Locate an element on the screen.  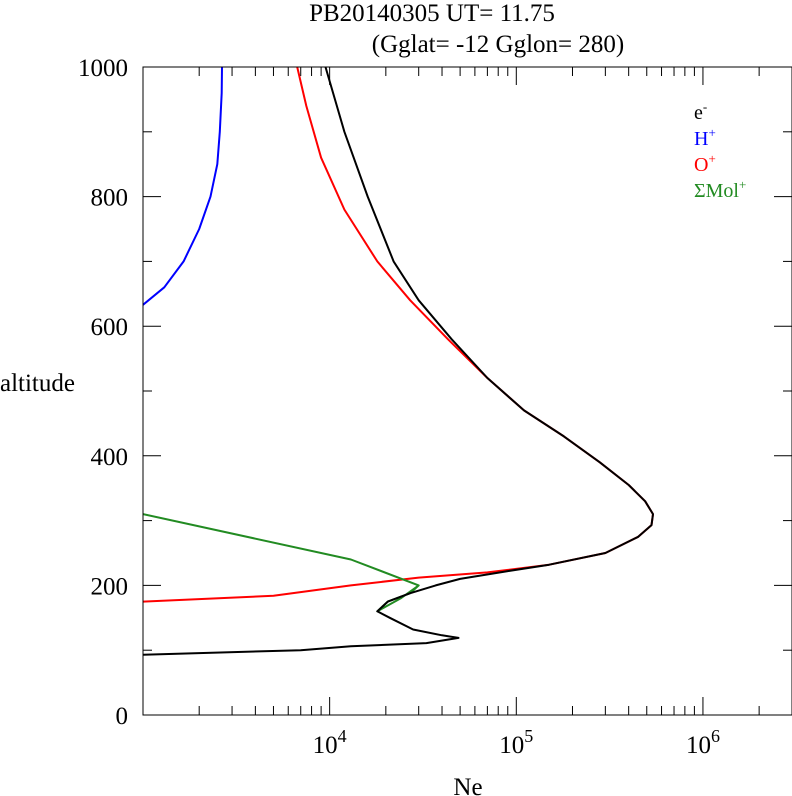
x-tick-labels: 10⁴ 10⁵ 10⁶ is located at coordinates (516, 742).